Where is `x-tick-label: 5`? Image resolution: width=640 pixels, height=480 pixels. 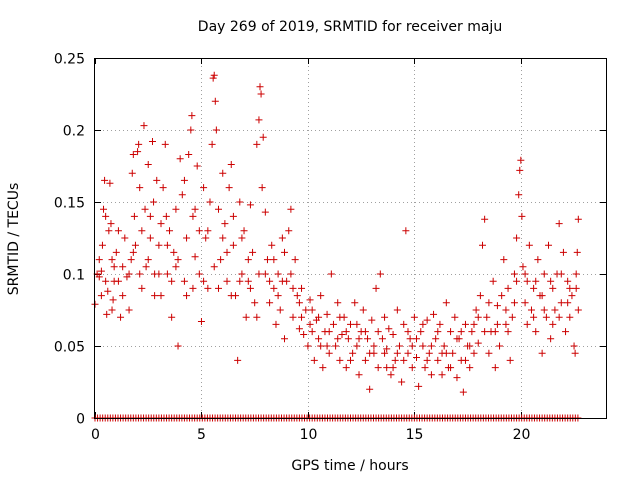
x-tick-label: 5 is located at coordinates (201, 435).